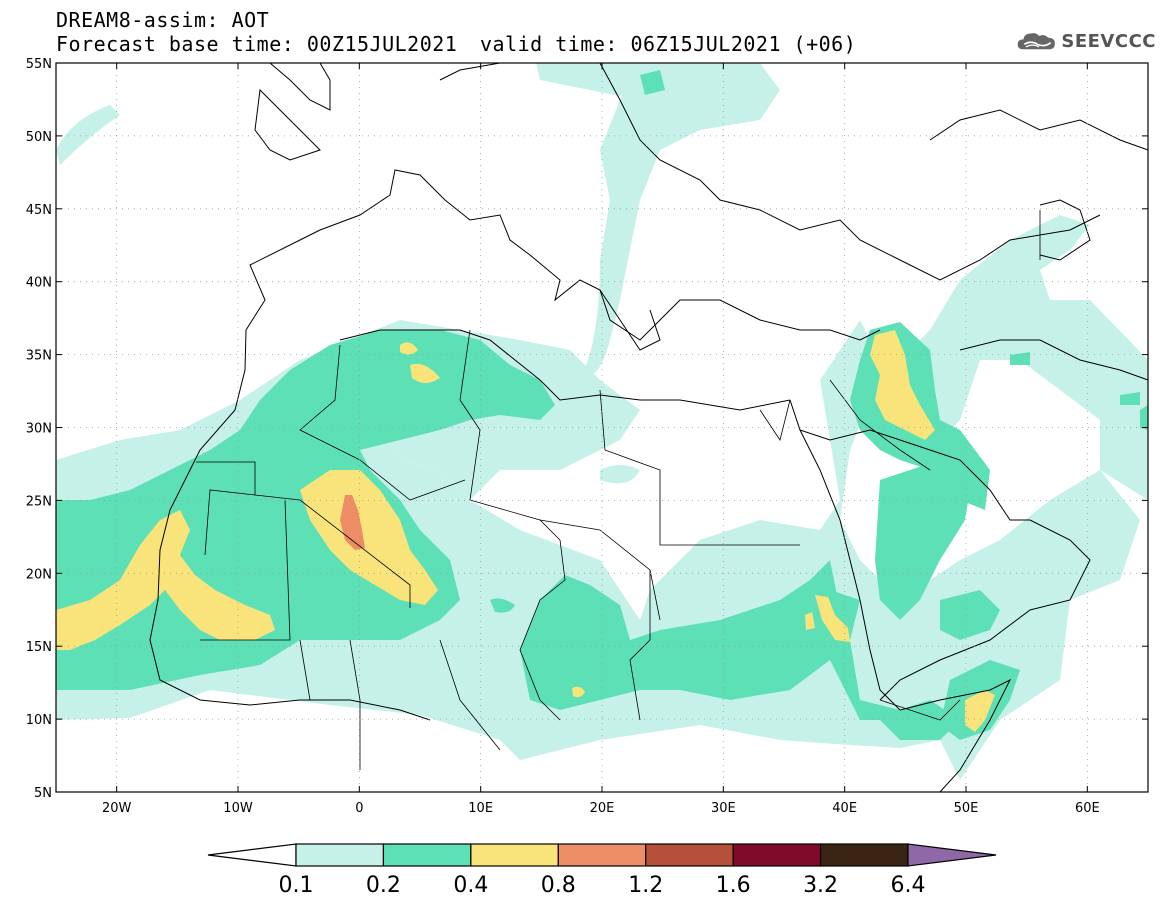 This screenshot has width=1165, height=905. I want to click on lon-tick-label: 20E, so click(602, 808).